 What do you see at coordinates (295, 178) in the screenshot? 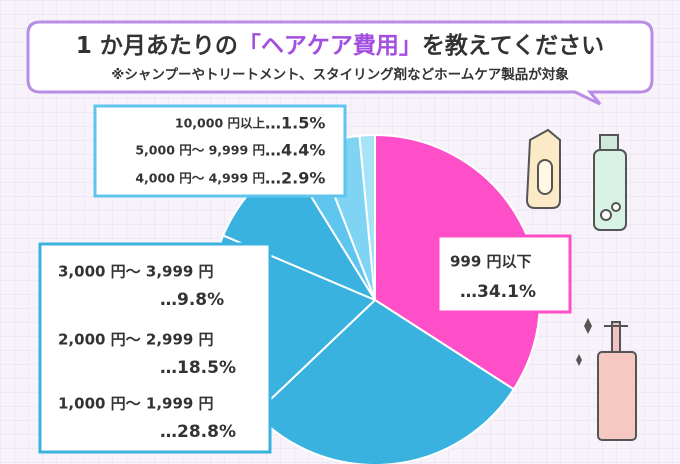
I see `value-label: …2.9%` at bounding box center [295, 178].